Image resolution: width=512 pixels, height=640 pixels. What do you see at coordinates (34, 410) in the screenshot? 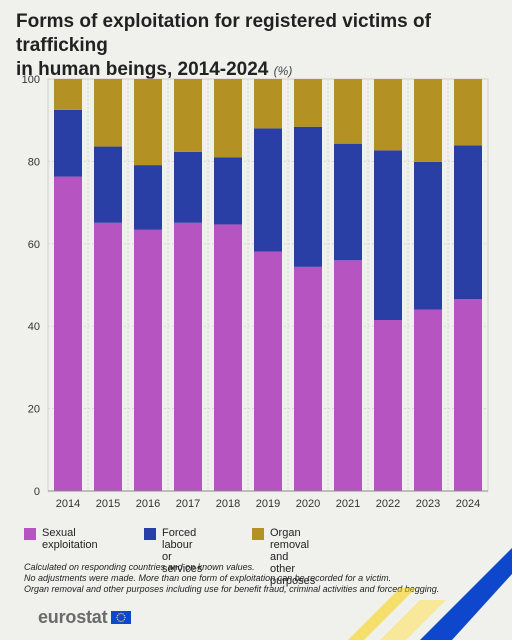
I see `y-tick-label: 20` at bounding box center [34, 410].